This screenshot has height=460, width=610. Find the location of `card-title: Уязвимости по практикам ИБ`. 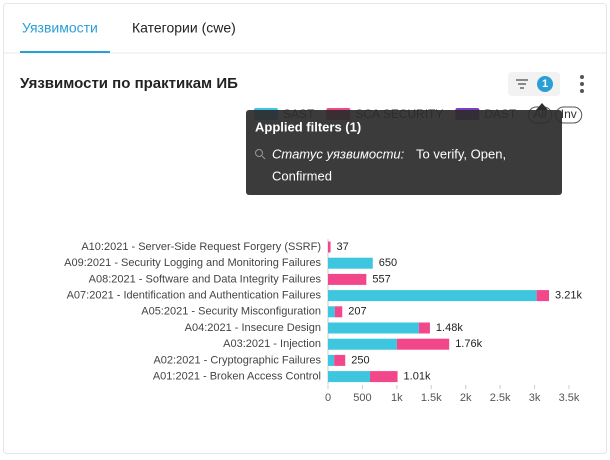

card-title: Уязвимости по практикам ИБ is located at coordinates (129, 83).